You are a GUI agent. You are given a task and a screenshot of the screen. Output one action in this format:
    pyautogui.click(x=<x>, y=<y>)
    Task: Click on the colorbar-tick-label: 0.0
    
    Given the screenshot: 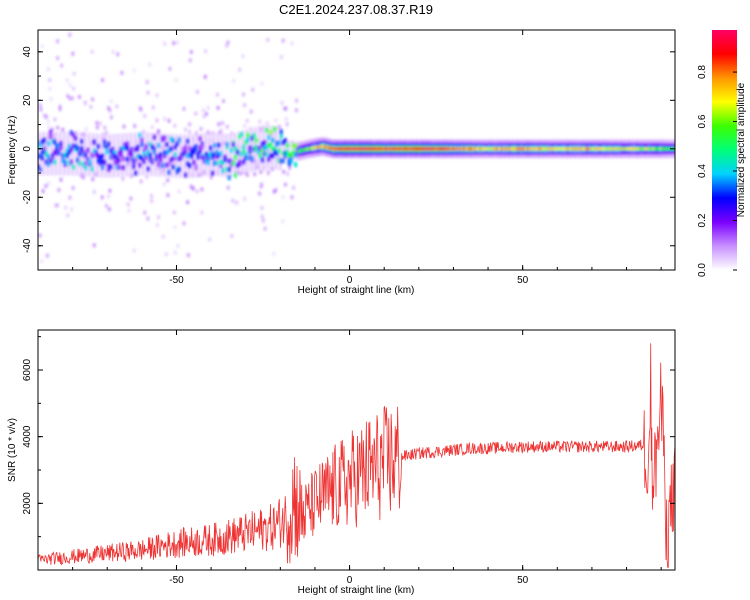 What is the action you would take?
    pyautogui.click(x=702, y=270)
    